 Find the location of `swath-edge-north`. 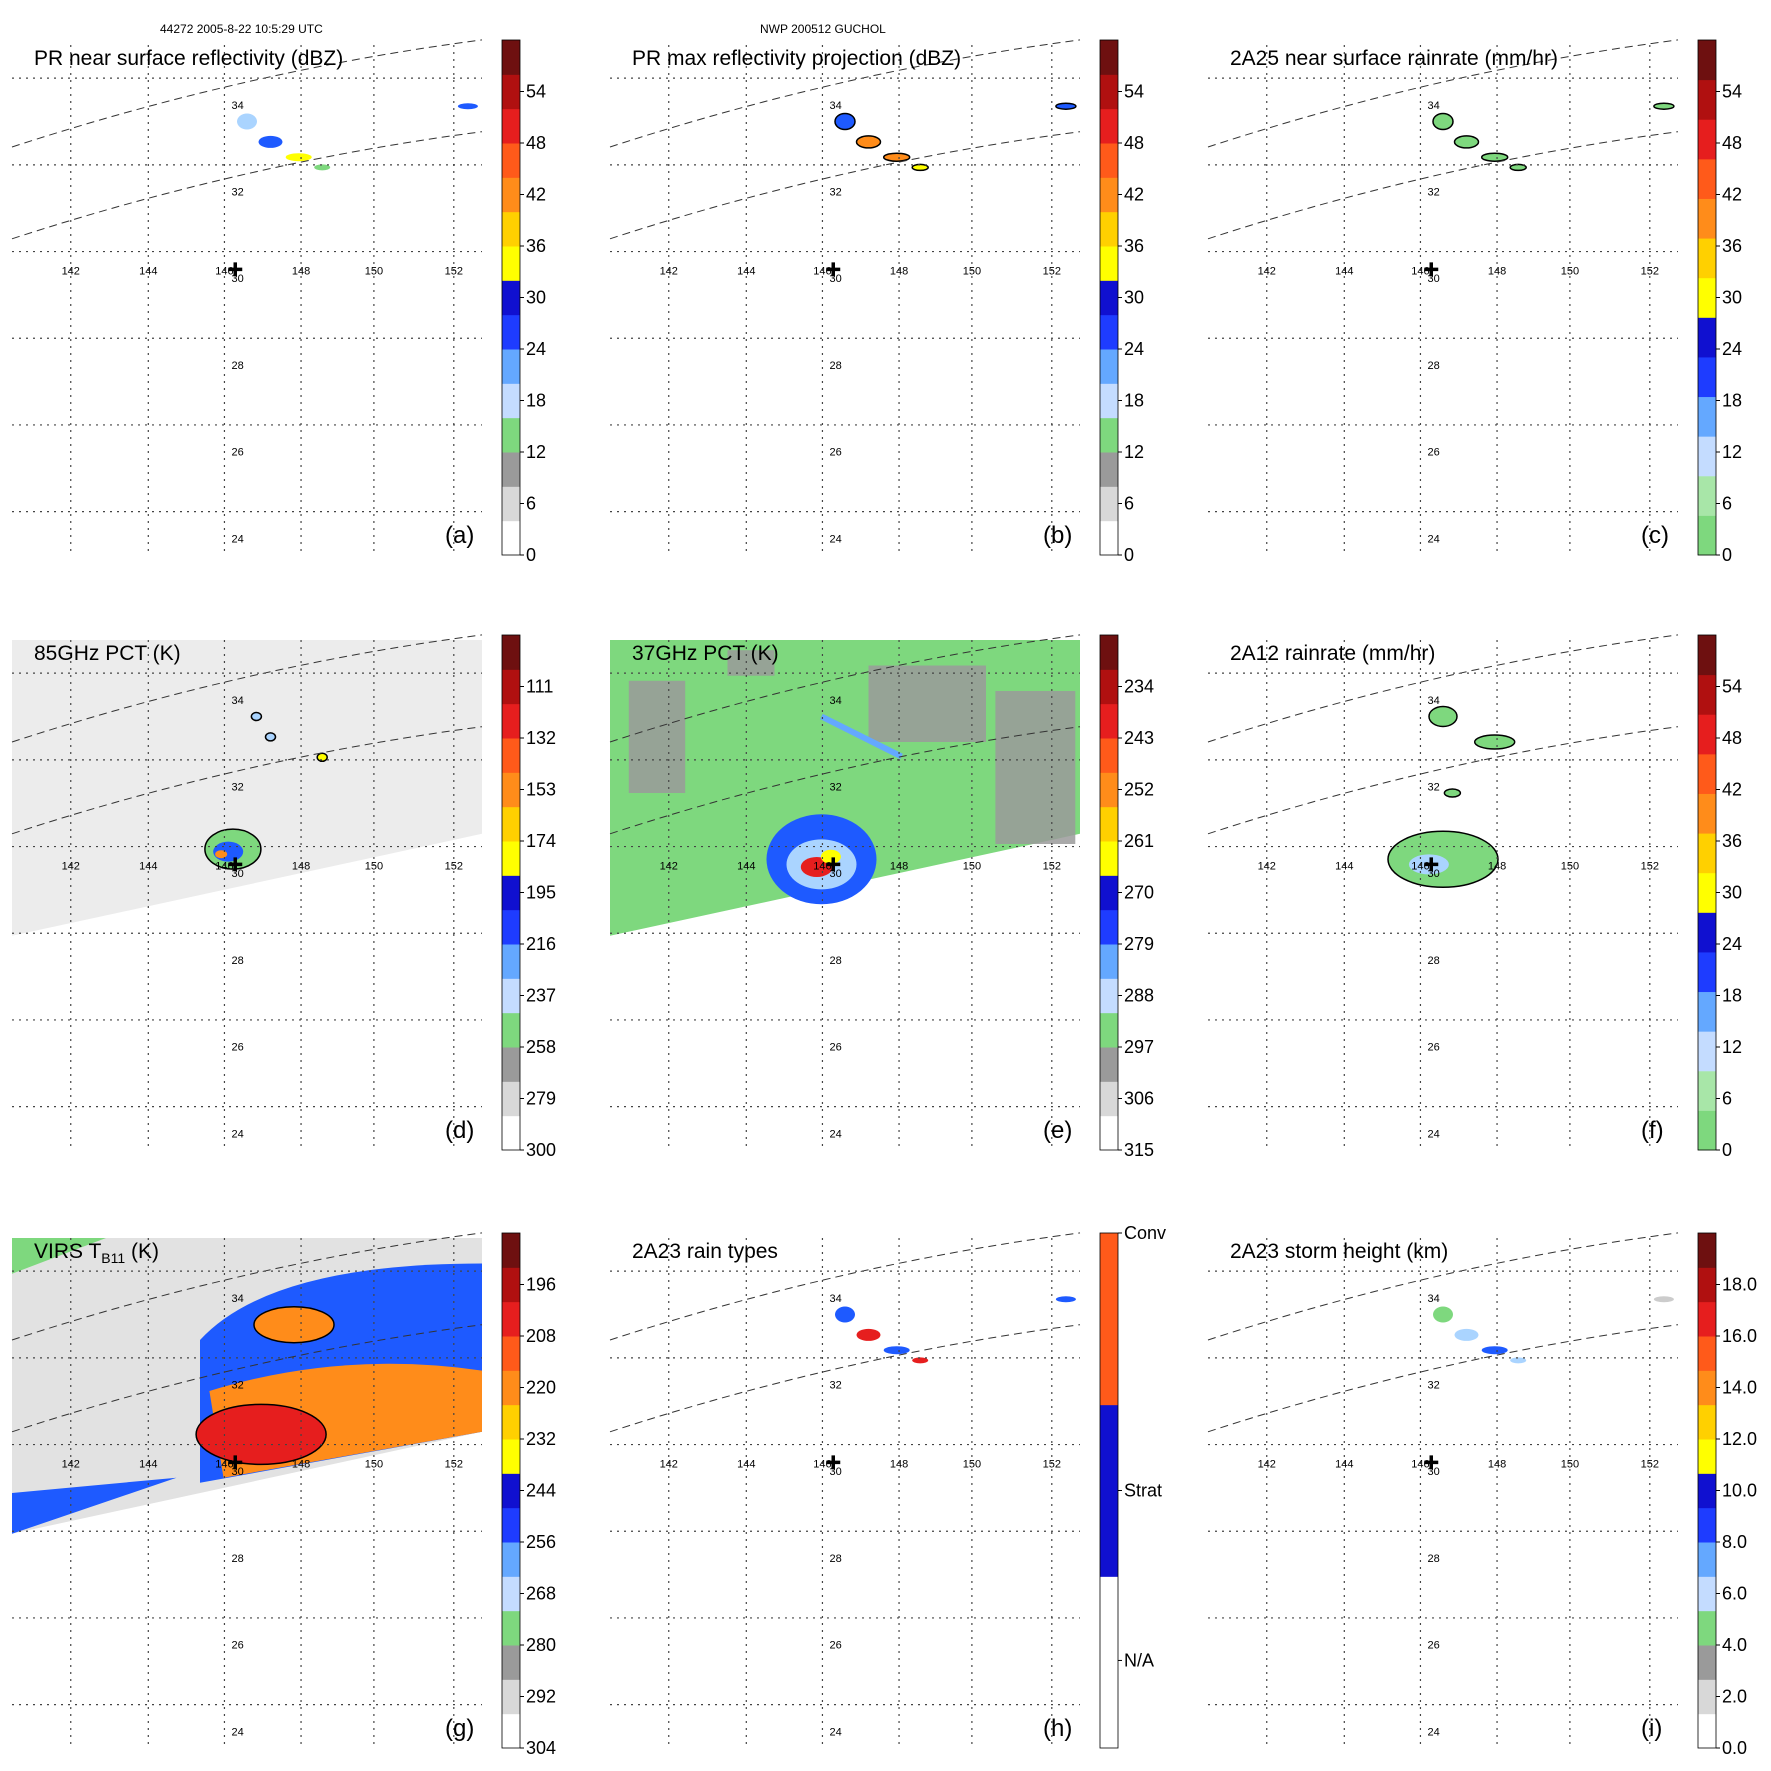

swath-edge-north is located at coordinates (247, 688).